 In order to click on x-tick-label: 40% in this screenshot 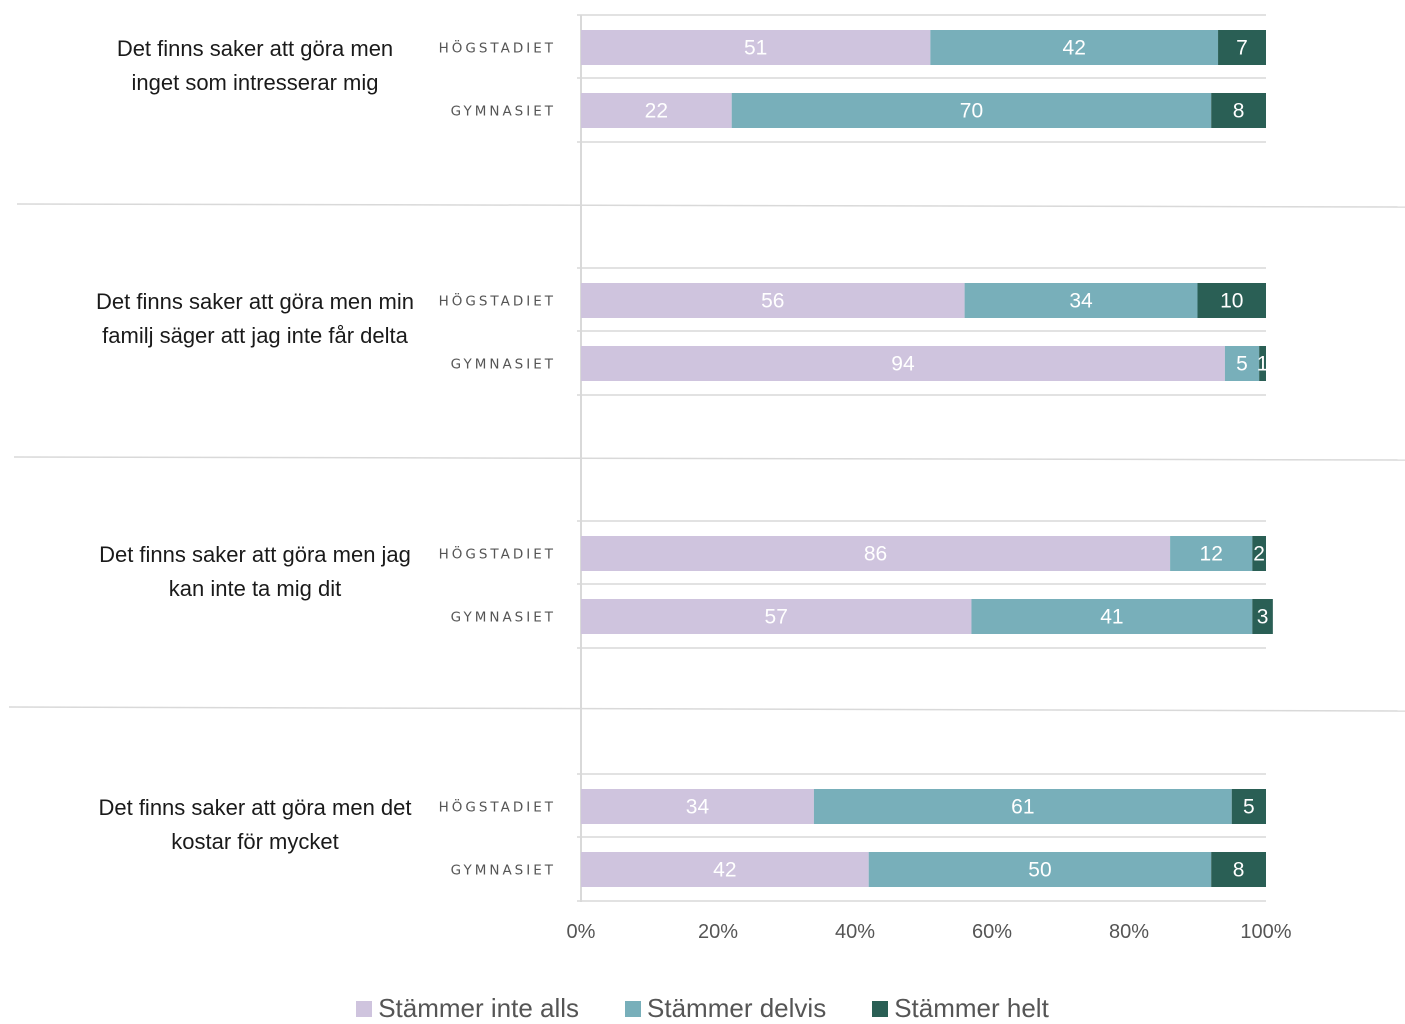, I will do `click(855, 932)`.